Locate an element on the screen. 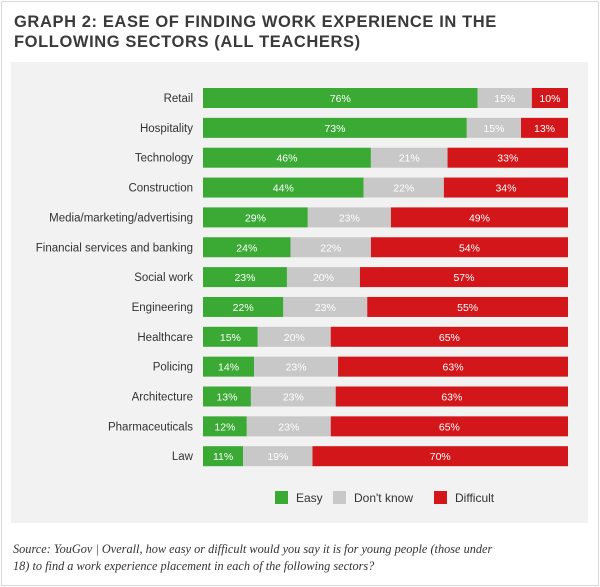 The height and width of the screenshot is (587, 600). bar-architecture-don-t-know is located at coordinates (293, 396).